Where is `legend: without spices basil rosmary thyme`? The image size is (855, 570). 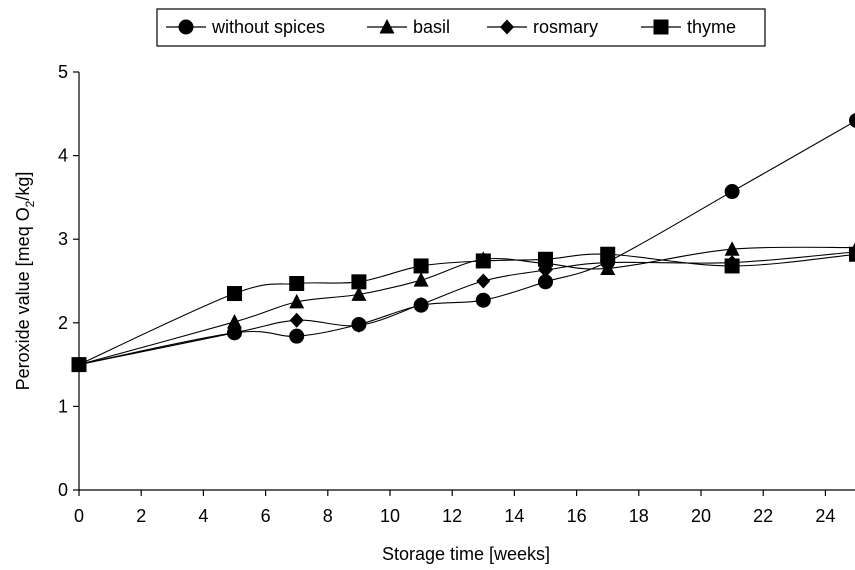
legend: without spices basil rosmary thyme is located at coordinates (461, 27).